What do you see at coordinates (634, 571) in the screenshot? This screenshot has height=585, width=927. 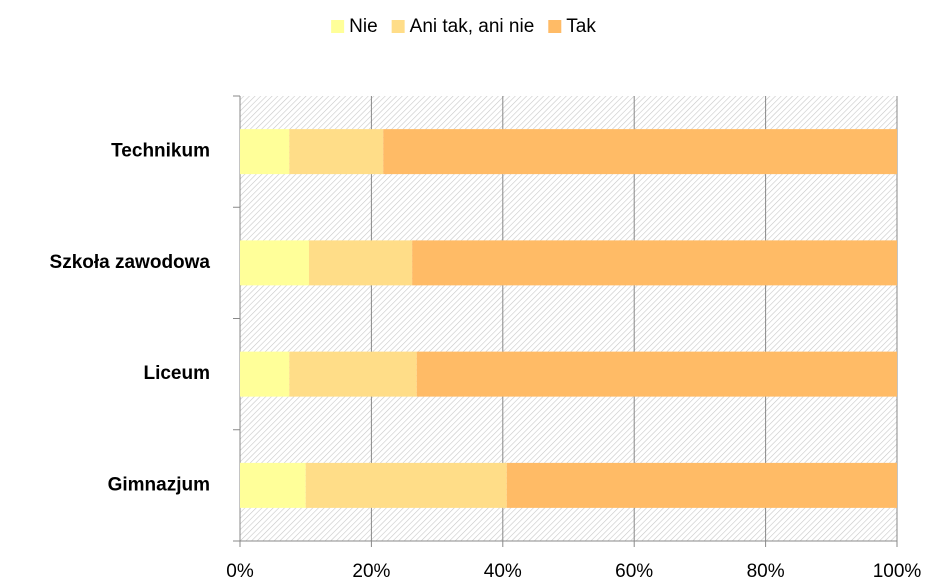 I see `x-tick-label: 60%` at bounding box center [634, 571].